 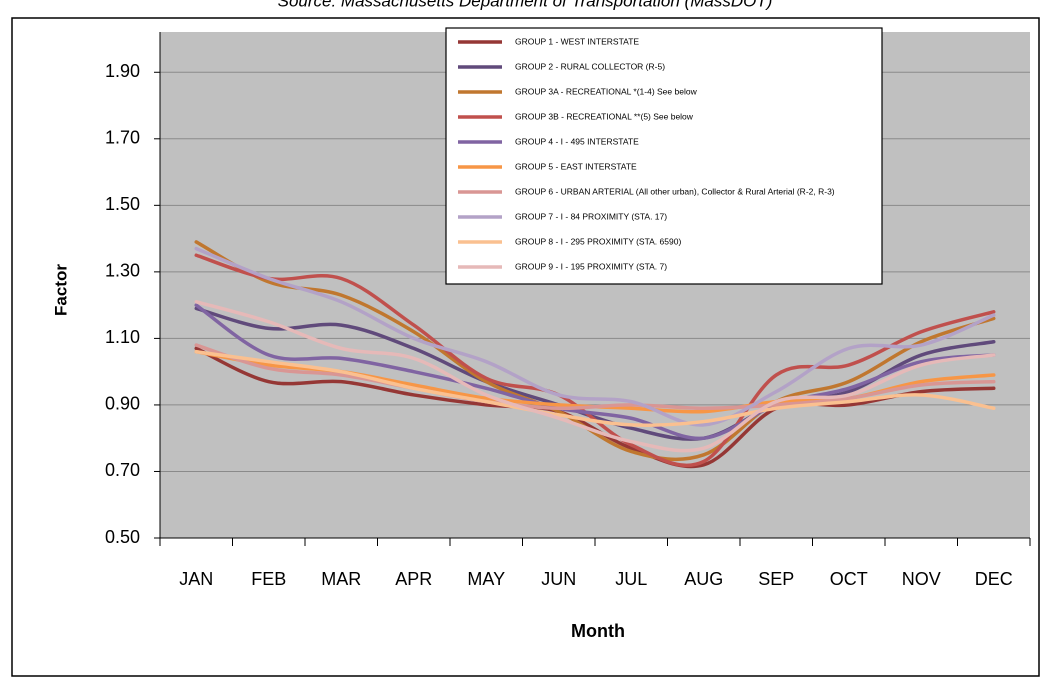 What do you see at coordinates (604, 116) in the screenshot?
I see `legend-label: GROUP 3B - RECREATIONAL **(5) See below` at bounding box center [604, 116].